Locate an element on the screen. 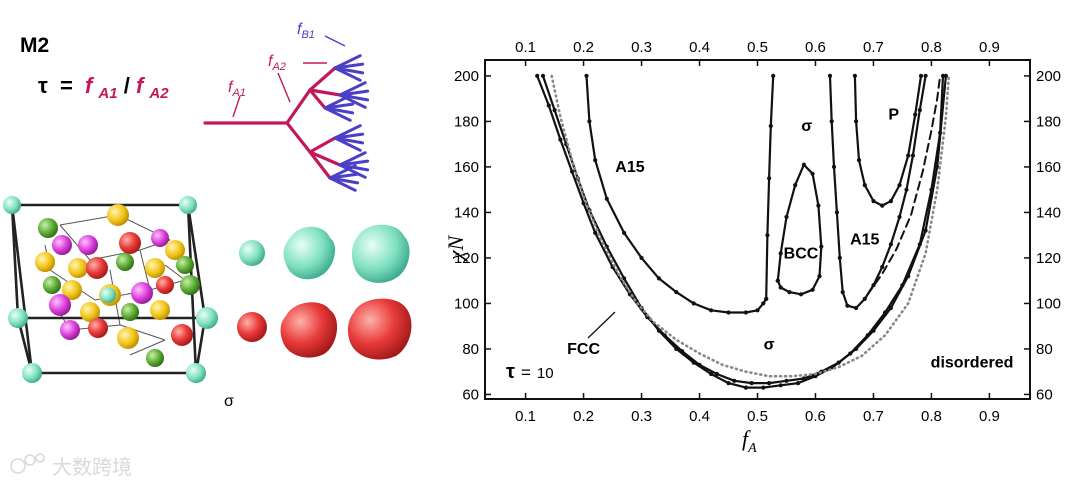 Image resolution: width=1067 pixels, height=486 pixels. phase-boundary-solid is located at coordinates (770, 187).